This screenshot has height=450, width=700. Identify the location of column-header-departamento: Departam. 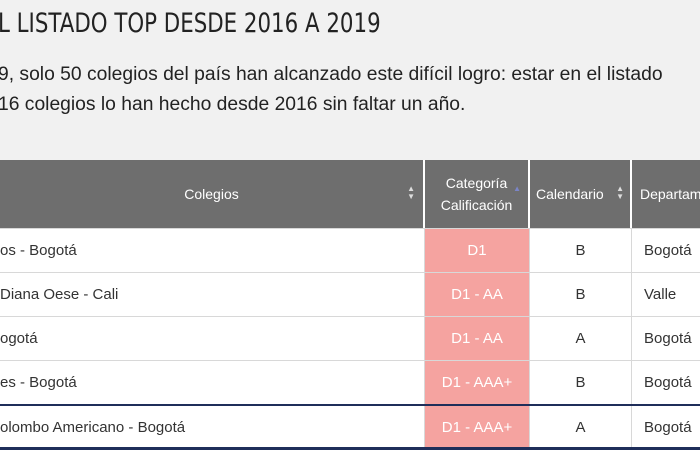
(666, 194).